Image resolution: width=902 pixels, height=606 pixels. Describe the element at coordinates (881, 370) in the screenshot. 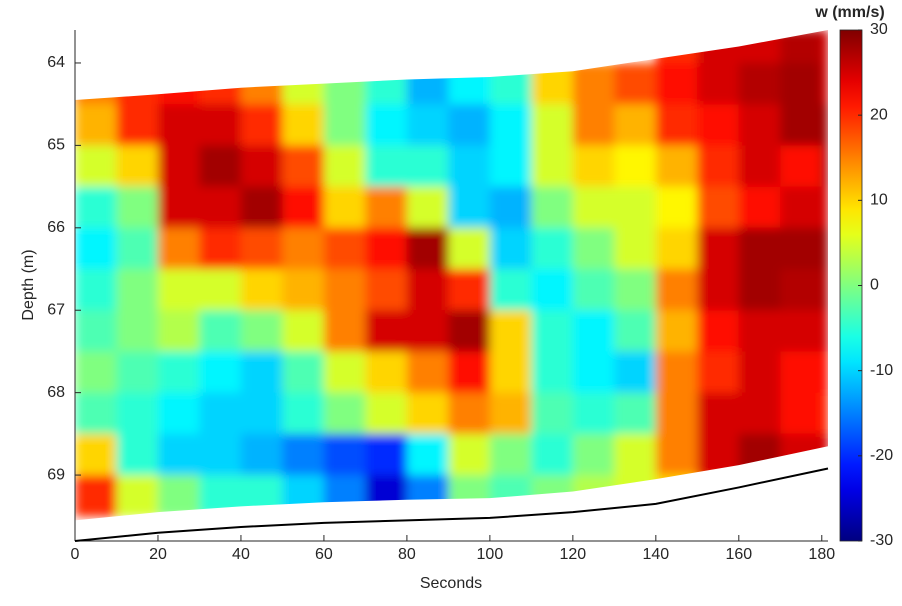

I see `colorbar-tick-label: -10` at that location.